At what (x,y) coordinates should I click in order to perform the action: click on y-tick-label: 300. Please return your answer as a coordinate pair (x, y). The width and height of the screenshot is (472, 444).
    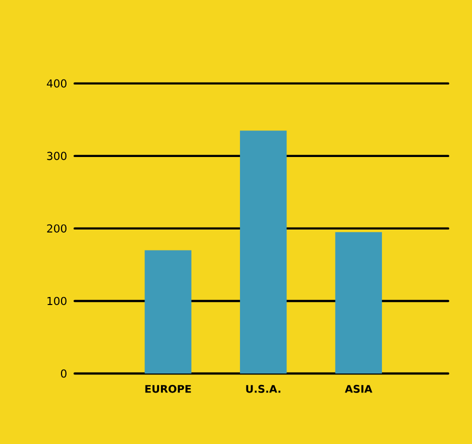
    Looking at the image, I should click on (56, 156).